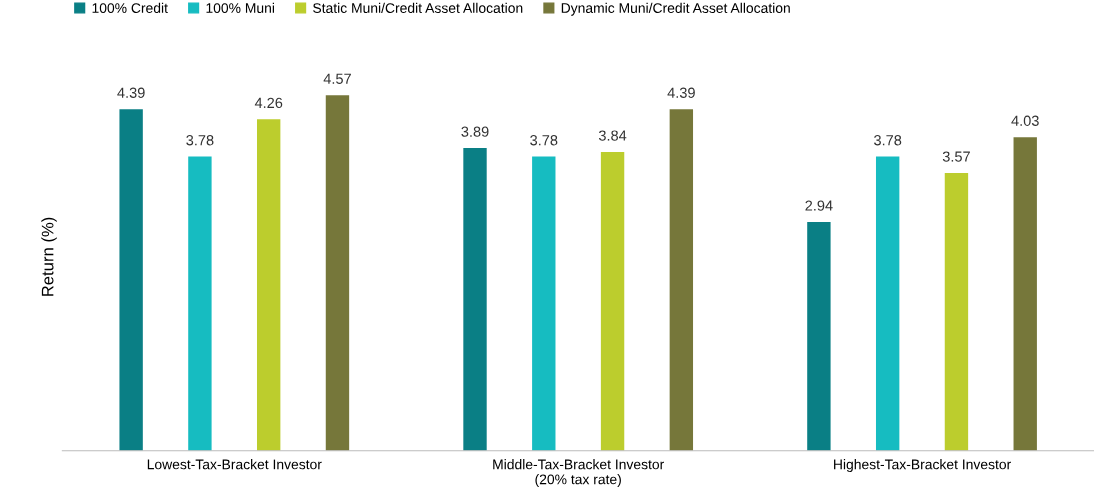  Describe the element at coordinates (240, 7) in the screenshot. I see `legend-label: 100% Muni` at that location.